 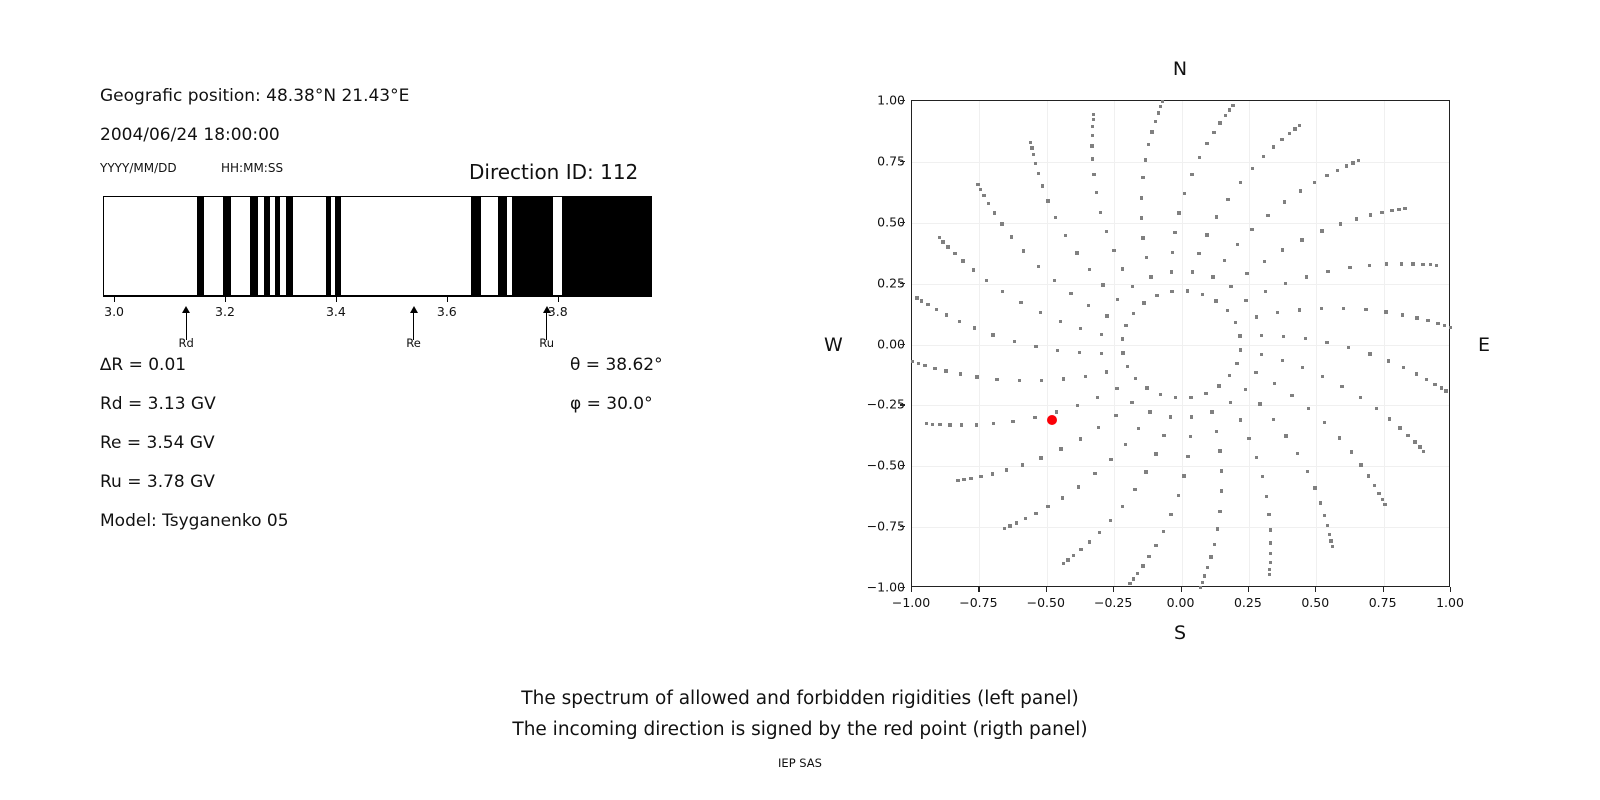 What do you see at coordinates (902, 344) in the screenshot?
I see `polar-y-tick-mark` at bounding box center [902, 344].